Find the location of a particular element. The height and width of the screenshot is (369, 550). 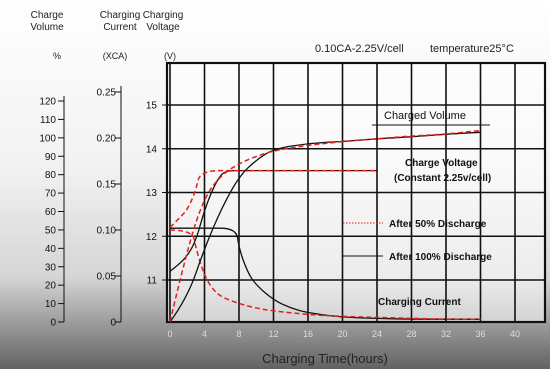

axis-tick-label: 120 is located at coordinates (47, 102).